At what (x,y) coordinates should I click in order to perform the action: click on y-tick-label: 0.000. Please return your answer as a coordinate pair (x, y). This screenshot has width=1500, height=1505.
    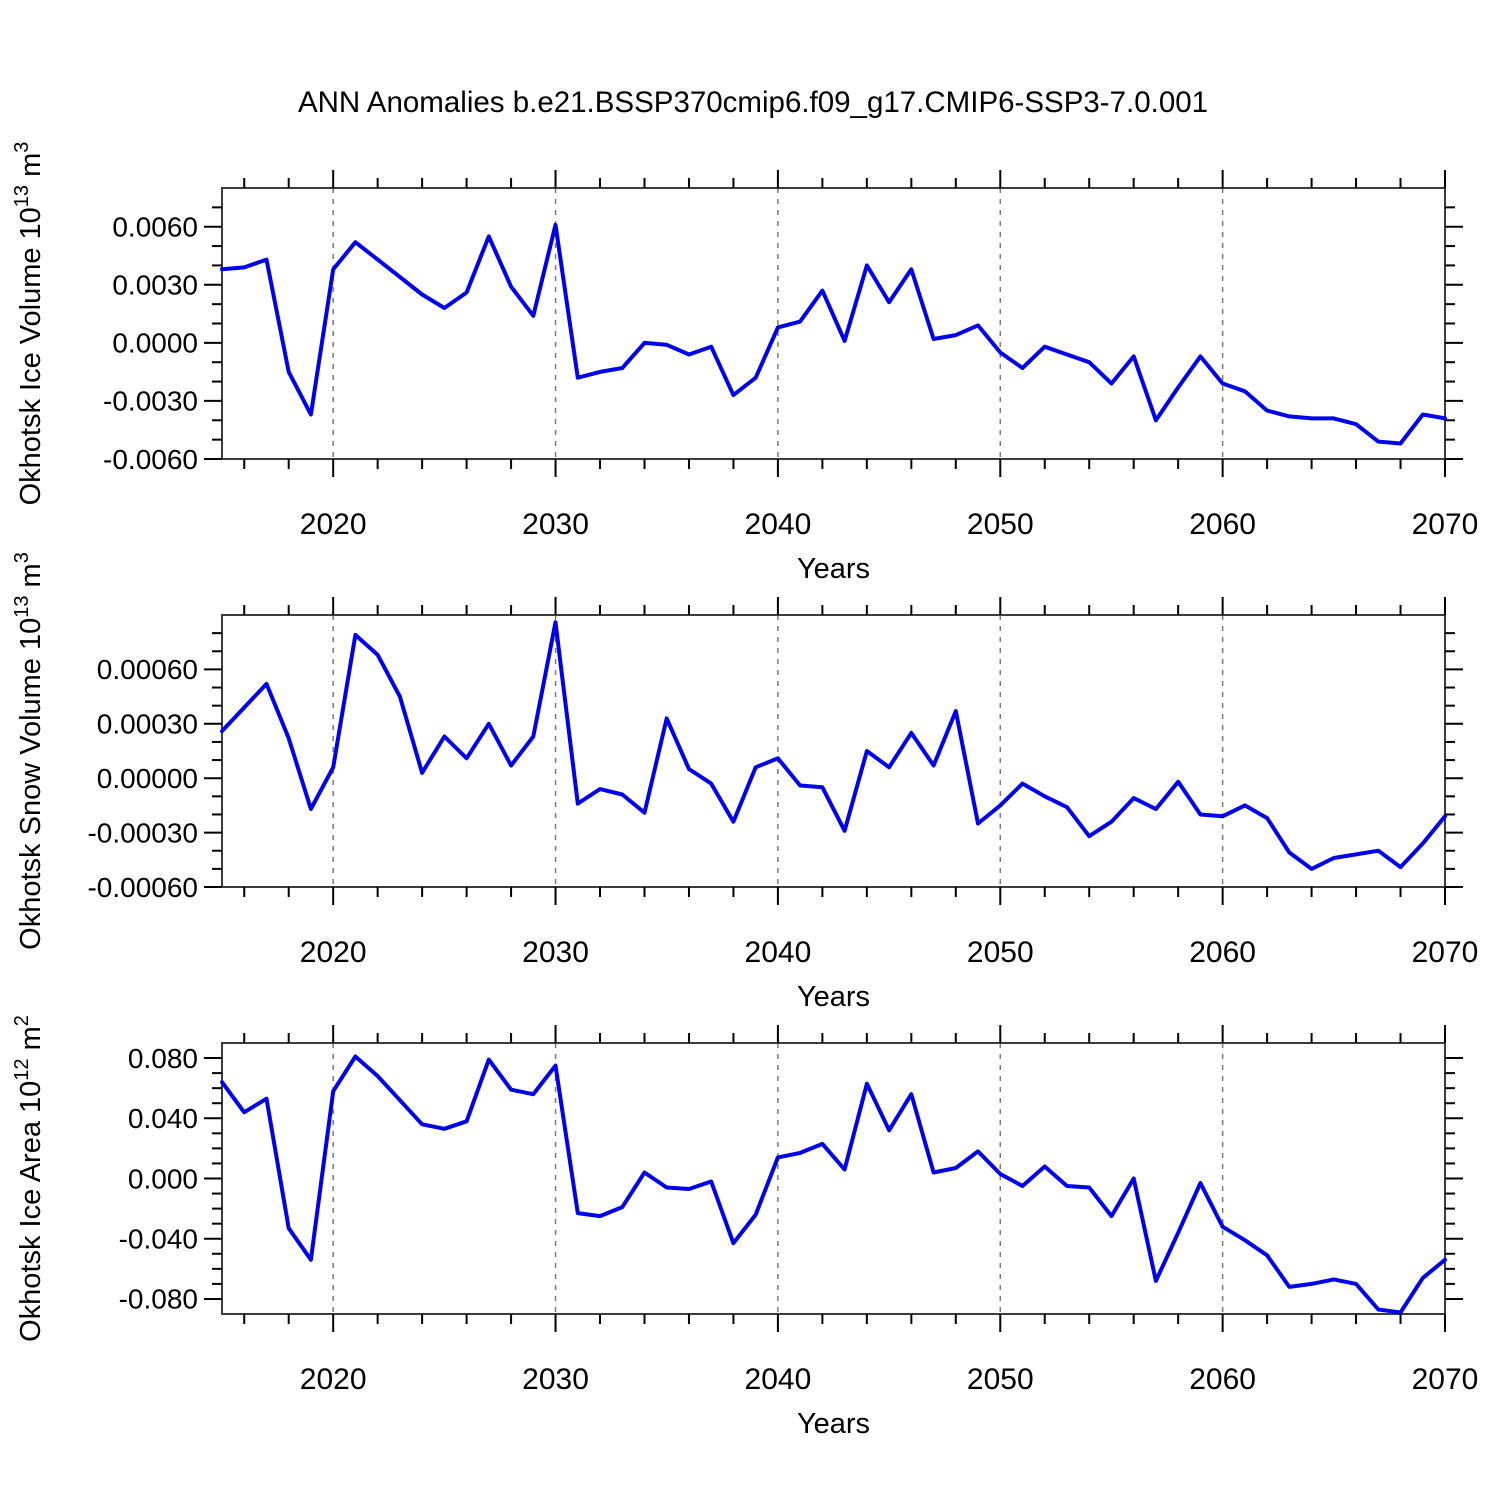
    Looking at the image, I should click on (163, 1178).